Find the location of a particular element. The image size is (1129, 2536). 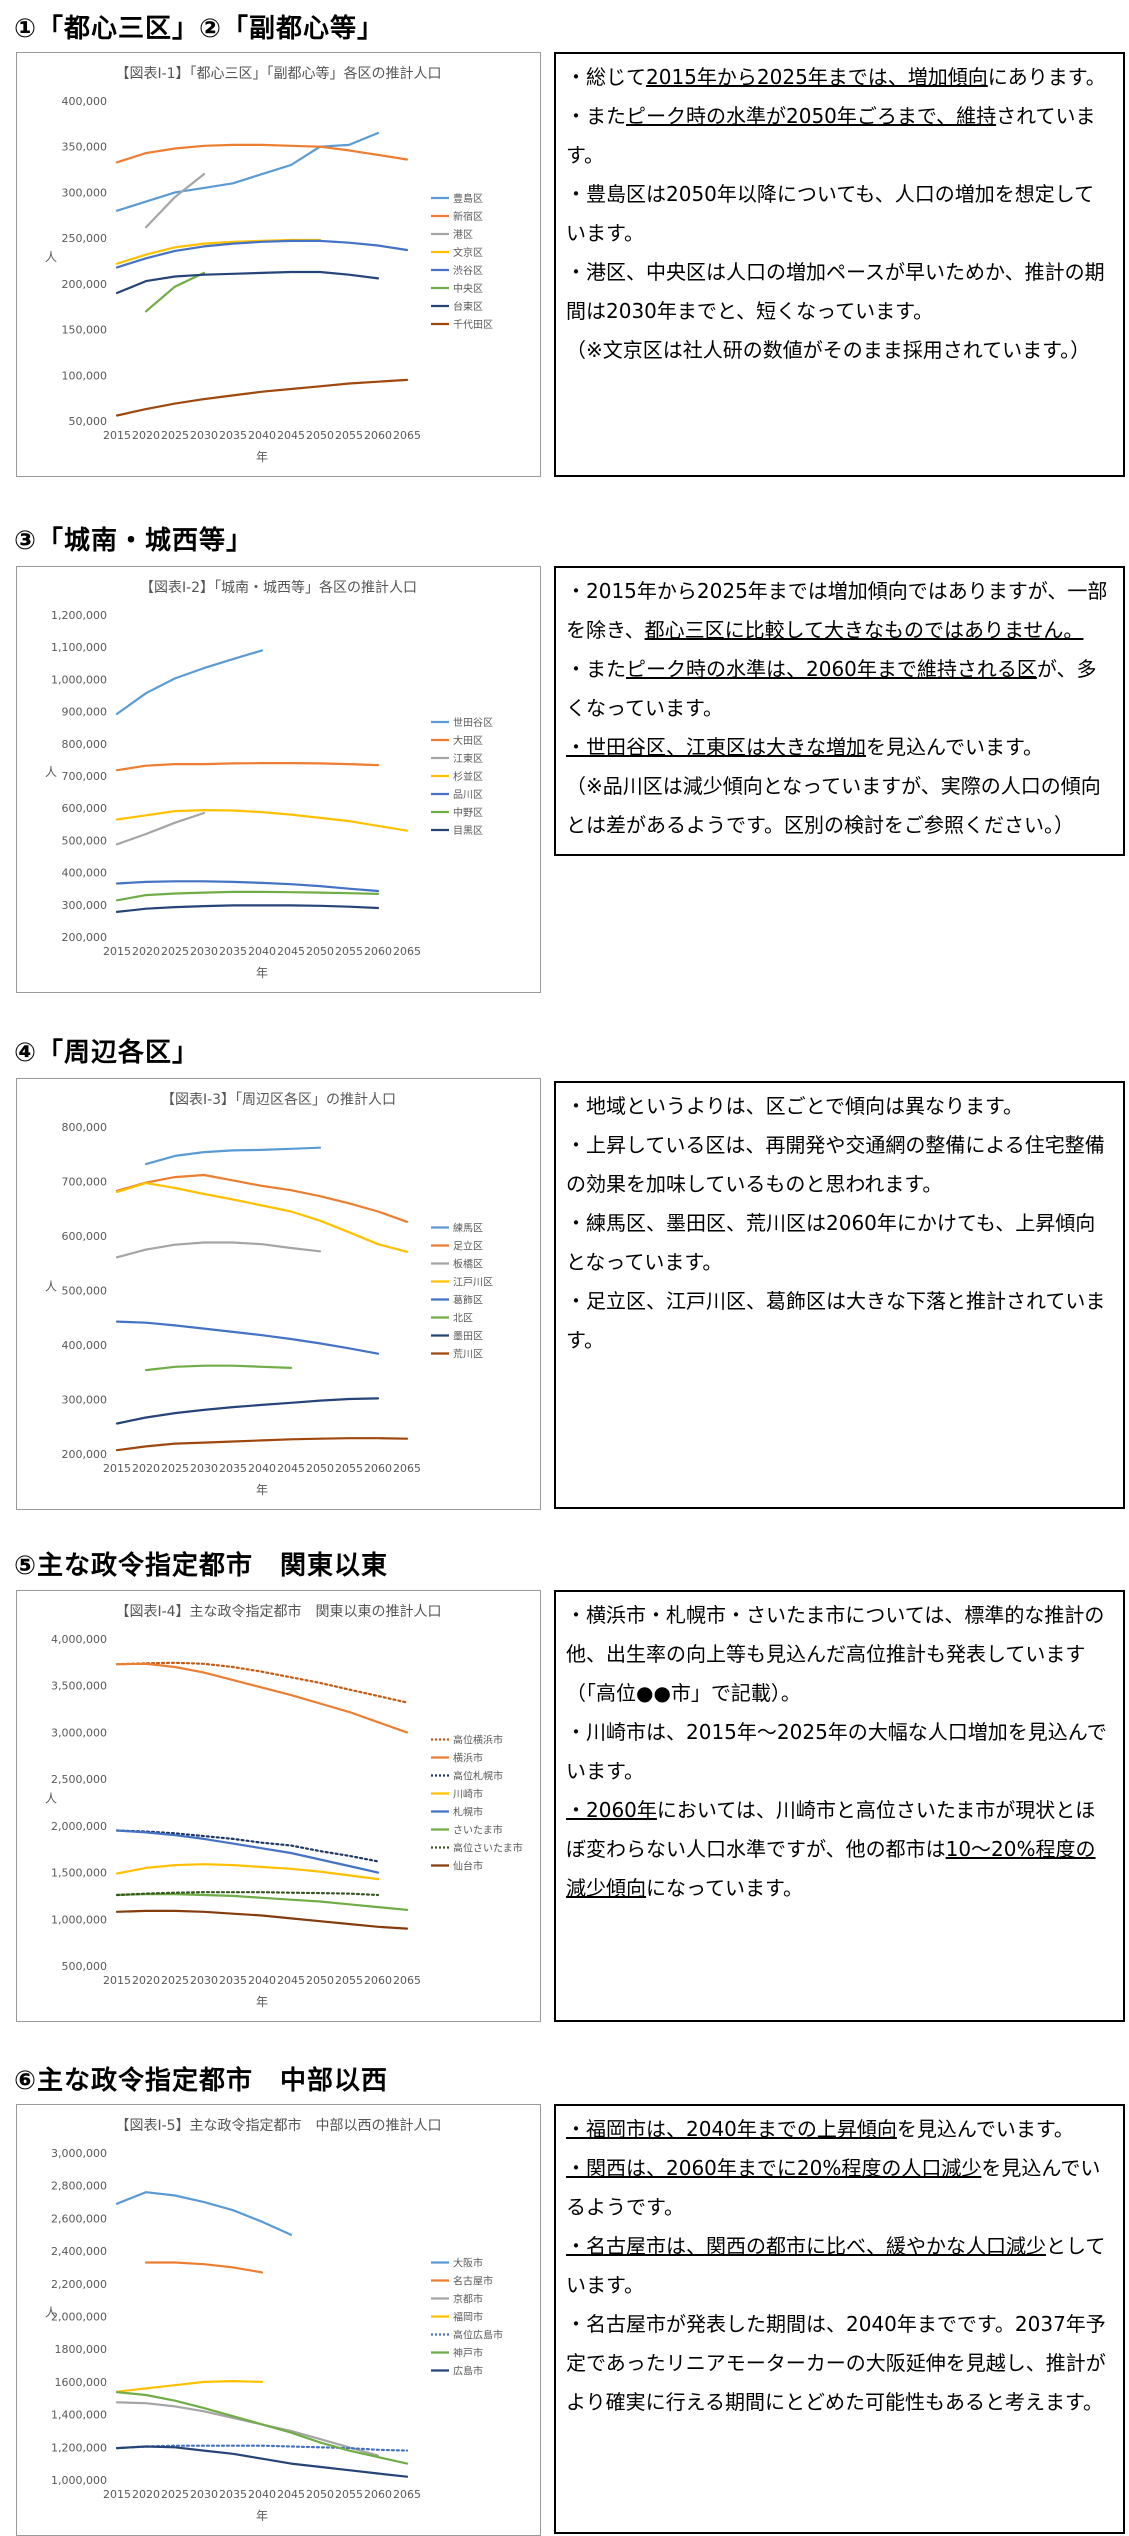

note-text: を見込んでいます。 is located at coordinates (985, 2129).